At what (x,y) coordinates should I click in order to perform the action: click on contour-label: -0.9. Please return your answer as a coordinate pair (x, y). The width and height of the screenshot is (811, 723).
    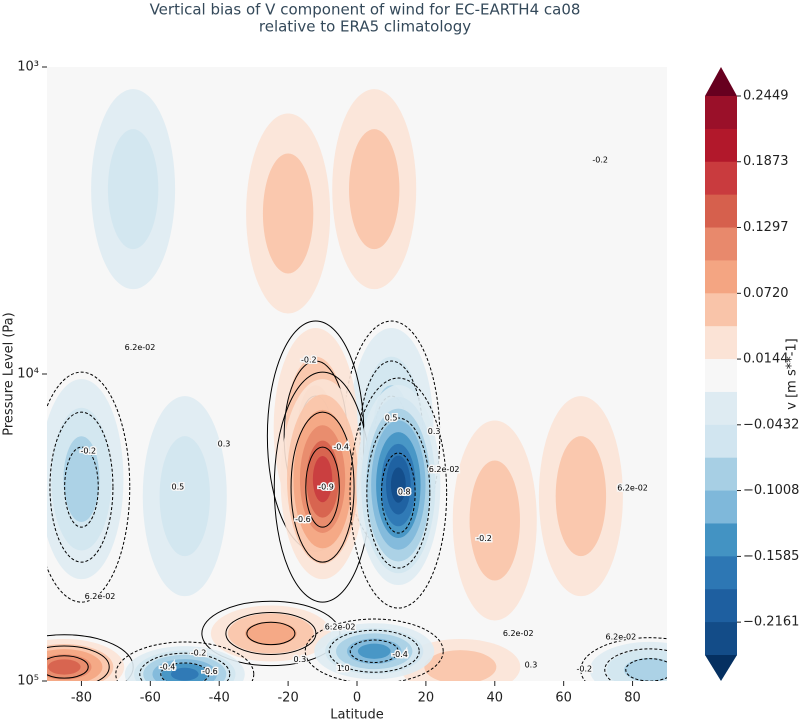
    Looking at the image, I should click on (326, 486).